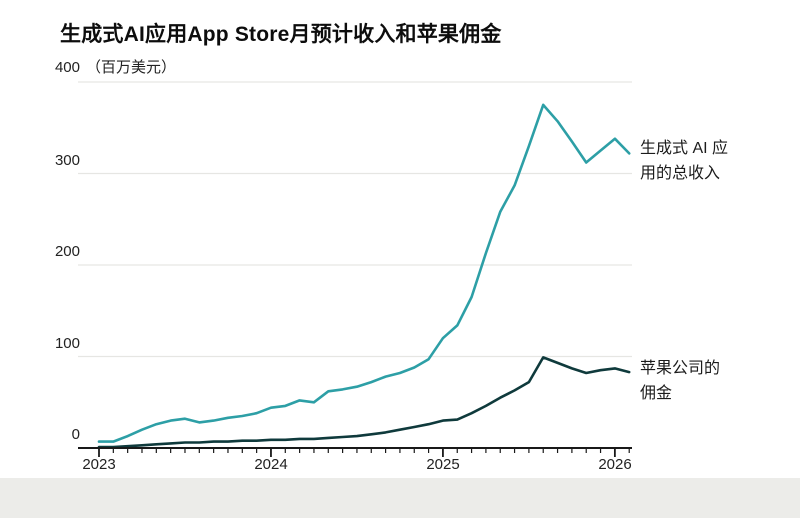 The image size is (800, 518). What do you see at coordinates (680, 173) in the screenshot?
I see `revenue-series-label-line2: 用的总收入` at bounding box center [680, 173].